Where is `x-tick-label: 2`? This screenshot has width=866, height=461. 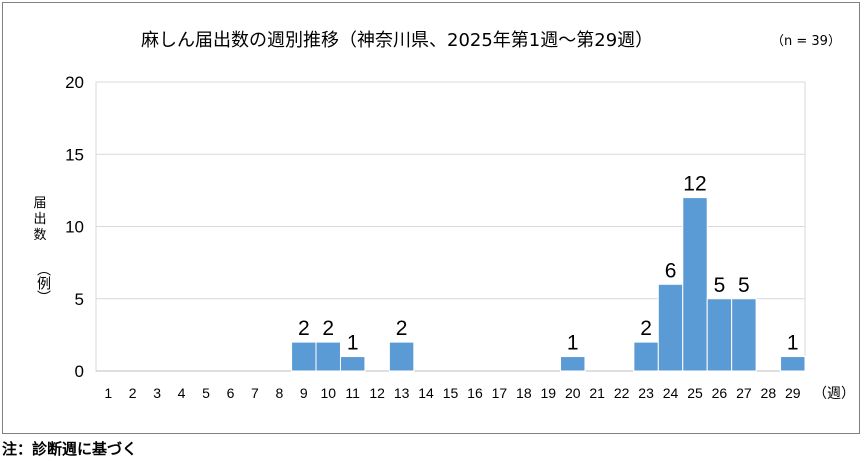 x-tick-label: 2 is located at coordinates (133, 393).